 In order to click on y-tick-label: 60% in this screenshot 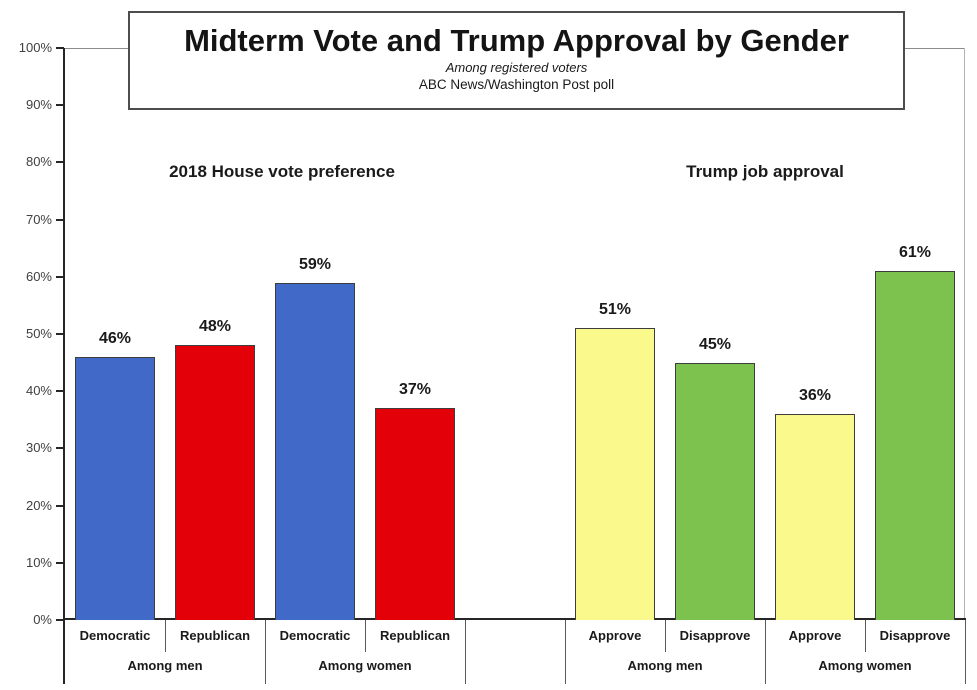, I will do `click(38, 276)`.